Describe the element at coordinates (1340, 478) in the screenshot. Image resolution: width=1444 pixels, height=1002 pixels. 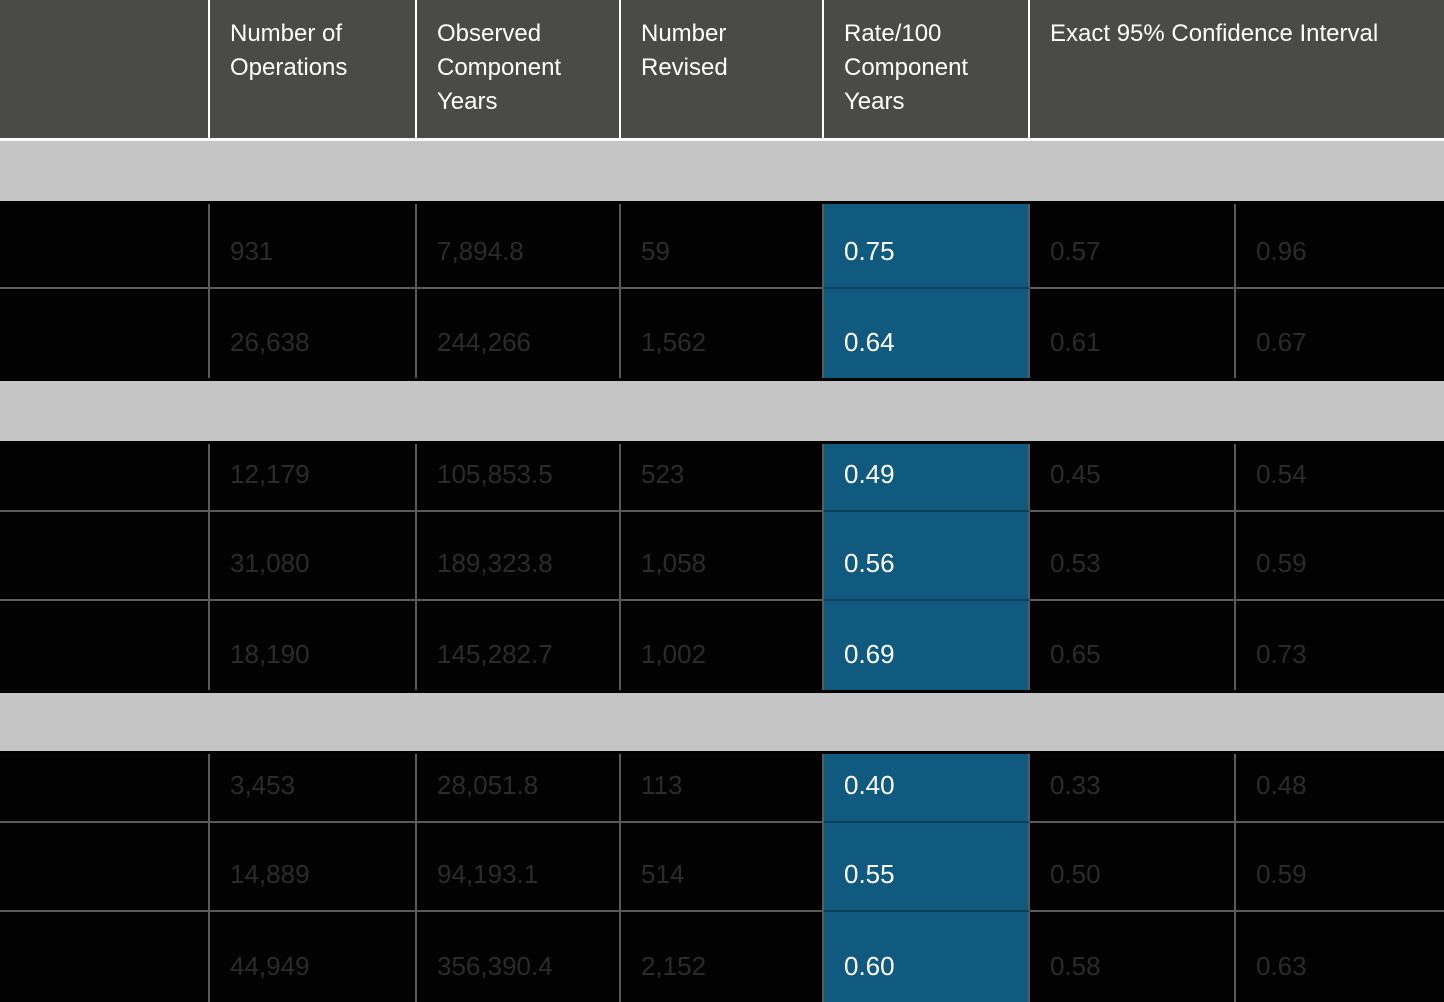
I see `cell-ci-high: 0.54` at that location.